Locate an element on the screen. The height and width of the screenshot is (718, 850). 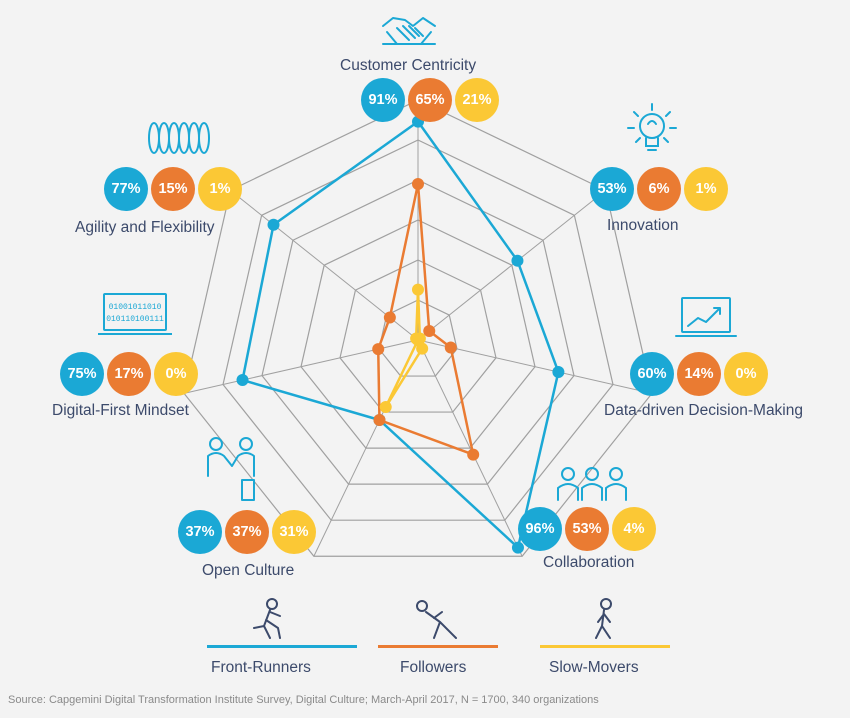
badges-data-driven: 60% 14% 0% is located at coordinates (699, 374).